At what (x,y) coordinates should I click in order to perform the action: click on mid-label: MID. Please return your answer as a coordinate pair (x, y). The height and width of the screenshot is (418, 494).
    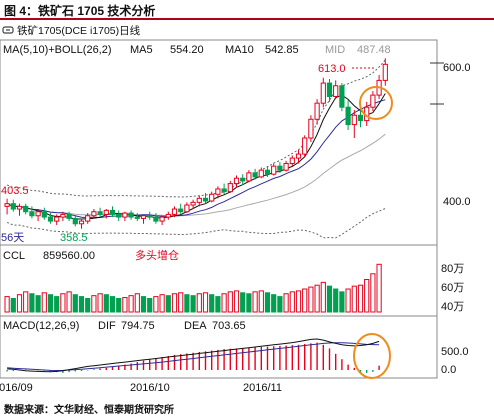
    Looking at the image, I should click on (335, 50).